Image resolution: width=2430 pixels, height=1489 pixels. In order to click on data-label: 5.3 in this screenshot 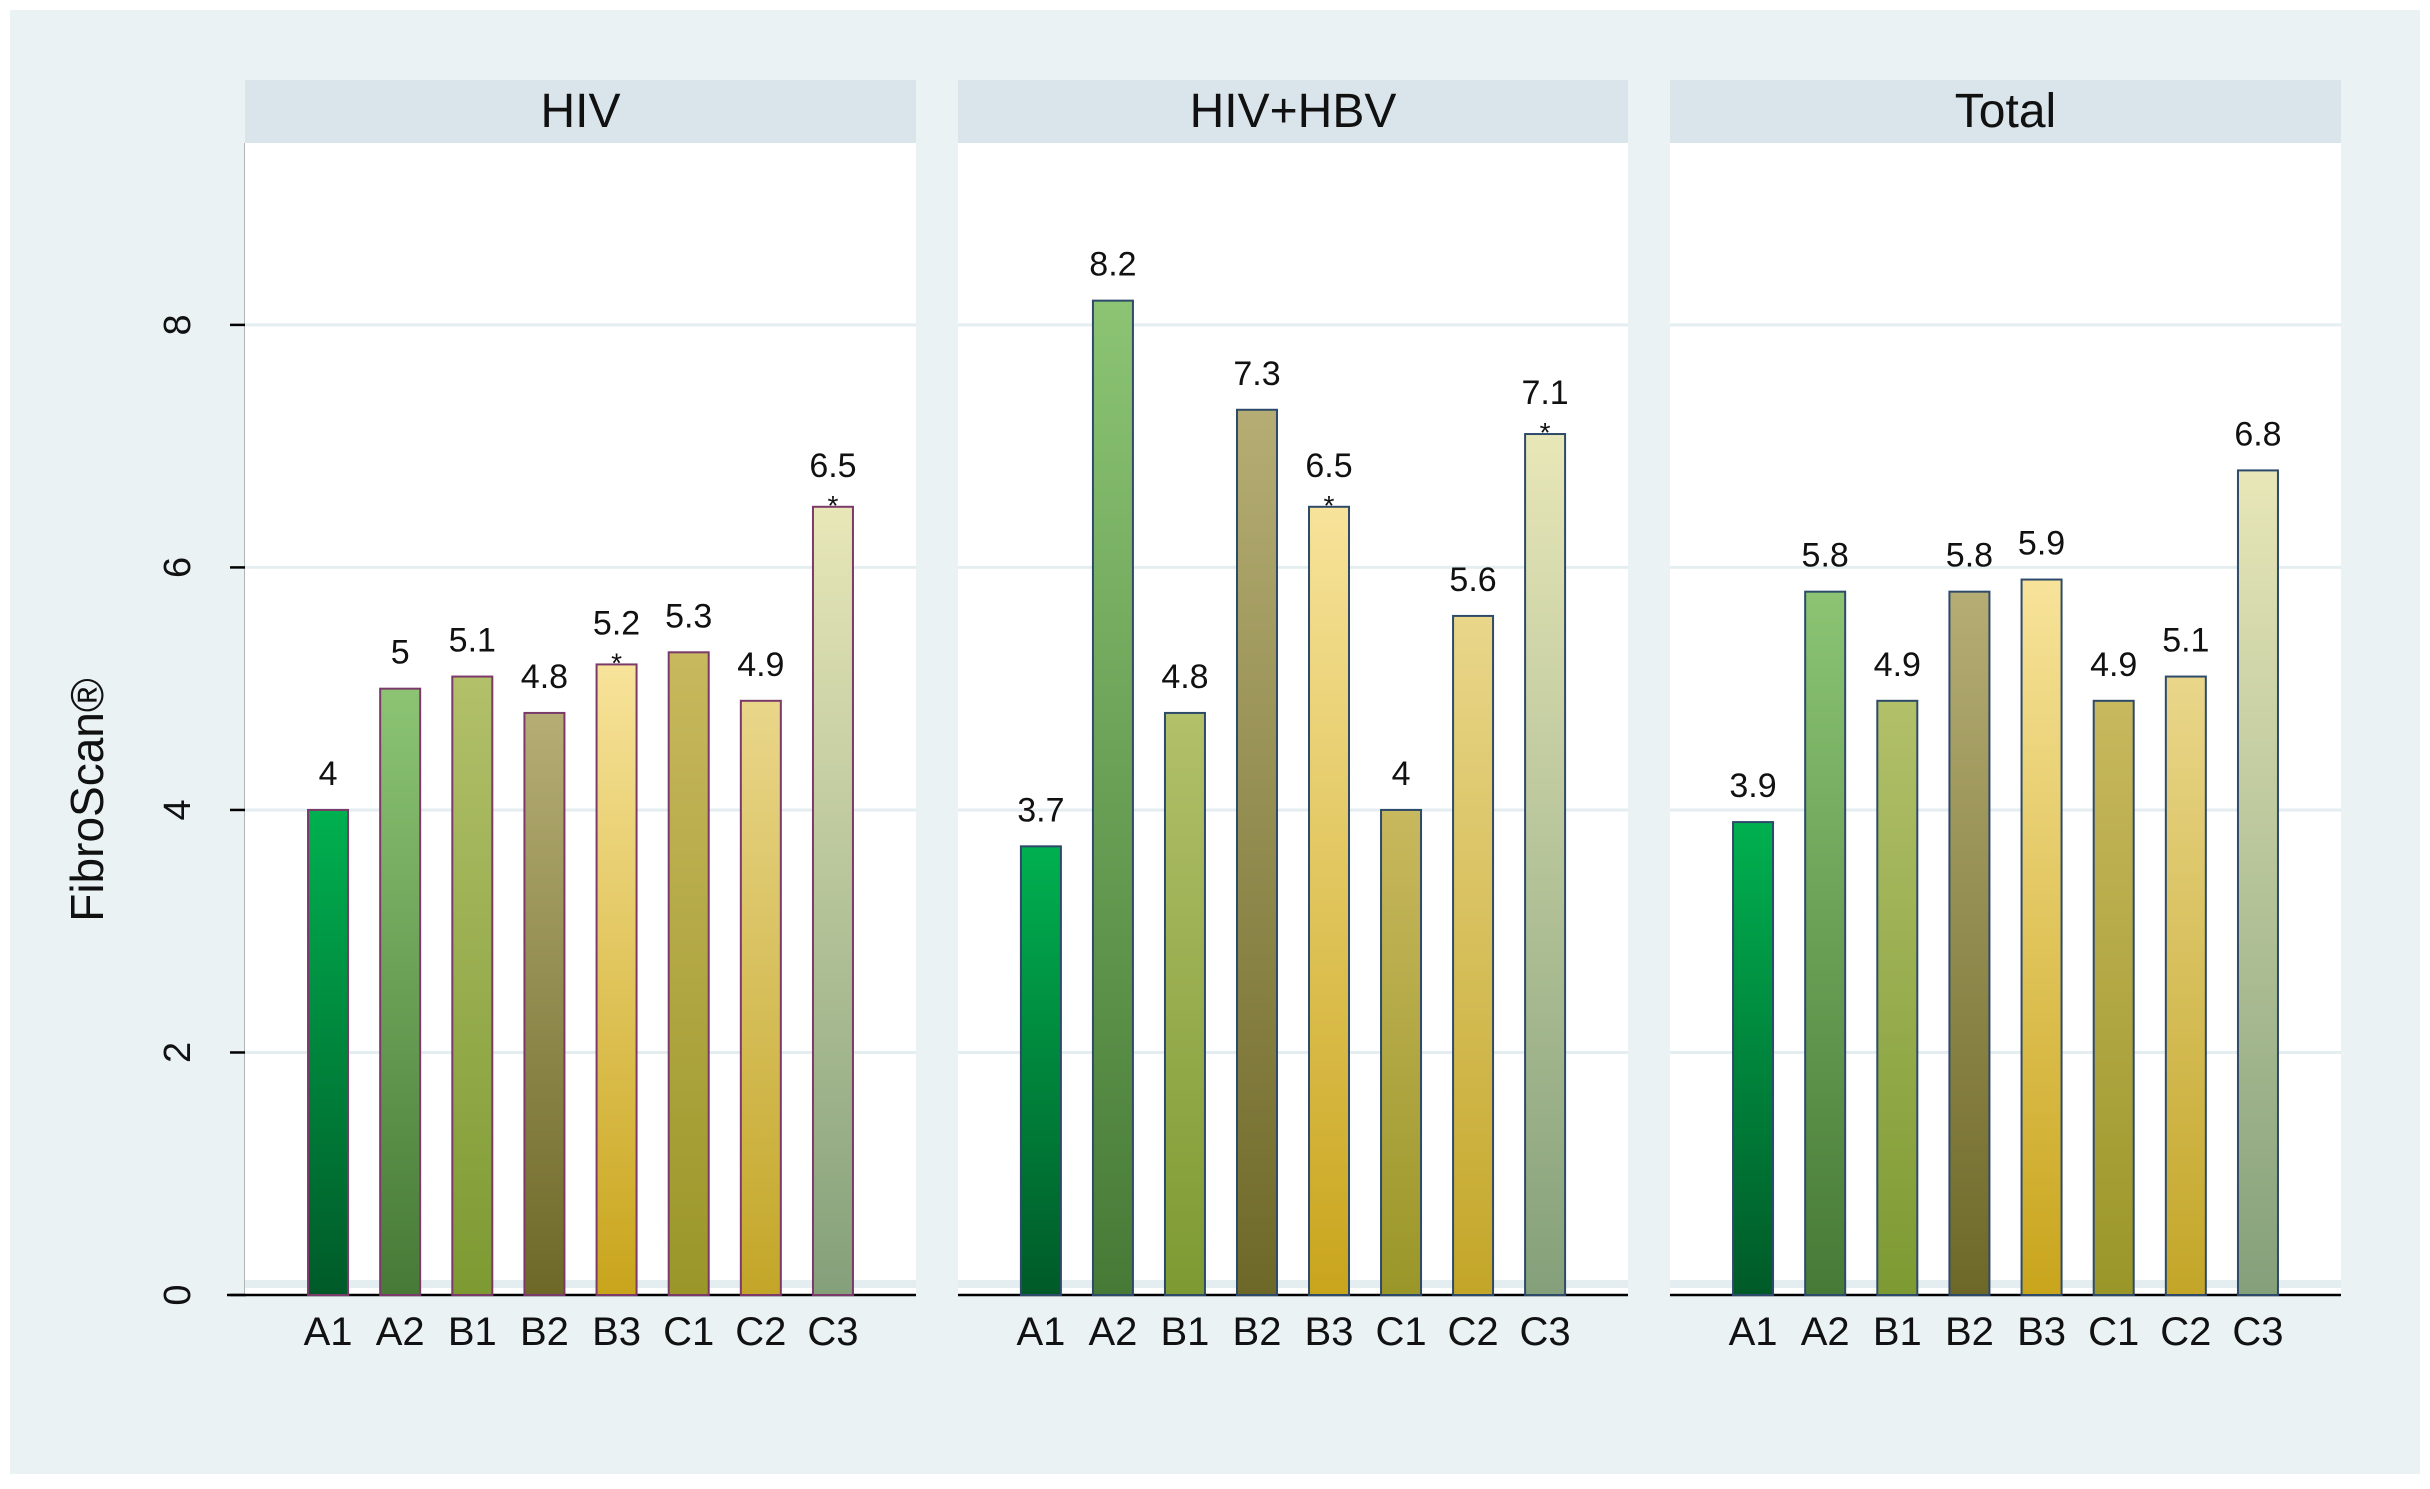, I will do `click(688, 616)`.